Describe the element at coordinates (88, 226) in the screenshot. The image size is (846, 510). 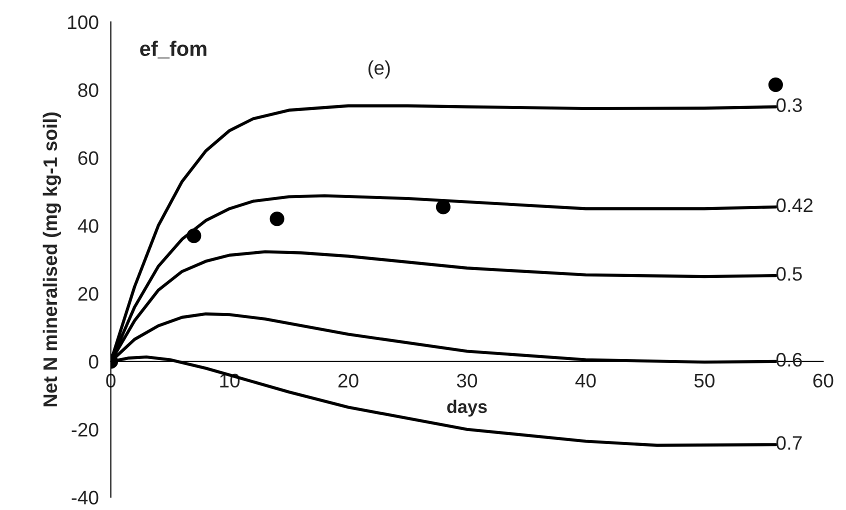
I see `y-tick-label: 40` at that location.